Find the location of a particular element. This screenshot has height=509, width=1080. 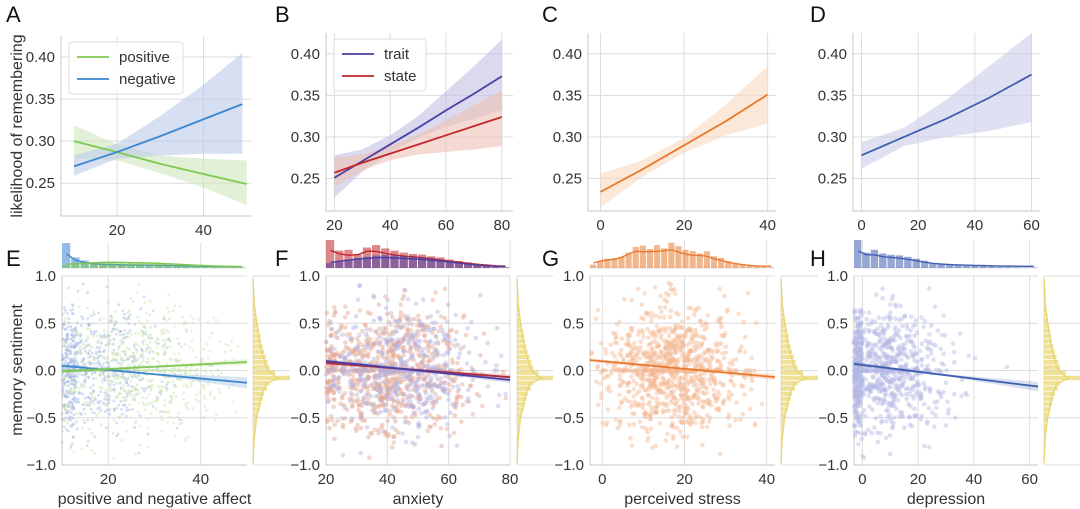

top-marginal-histogram is located at coordinates (682, 254).